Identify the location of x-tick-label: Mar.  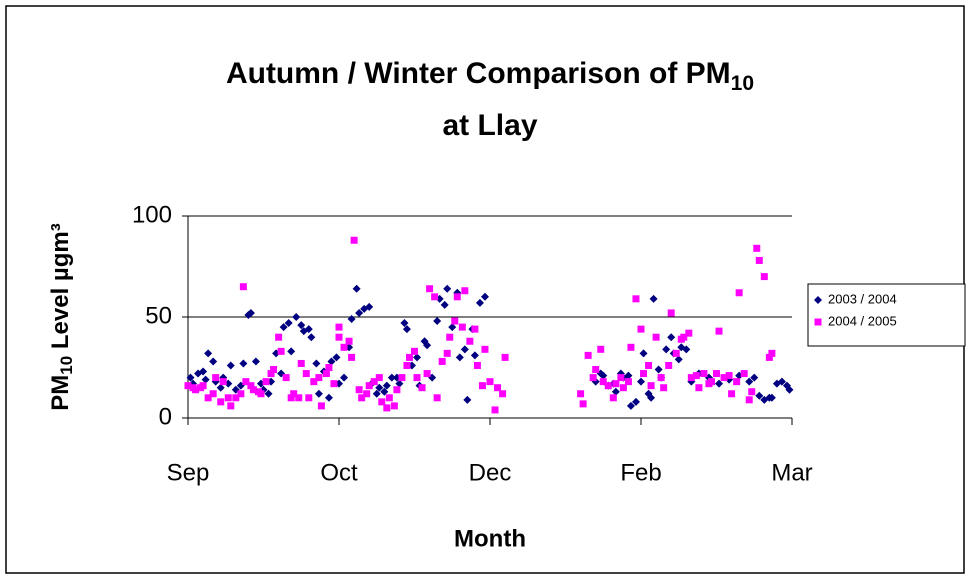
(791, 472).